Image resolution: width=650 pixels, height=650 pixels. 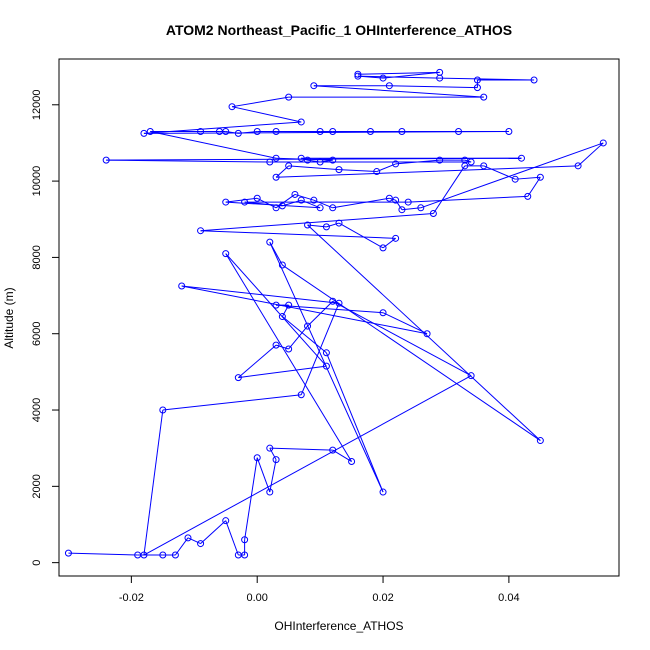 What do you see at coordinates (508, 598) in the screenshot?
I see `x-tick-label: 0.04` at bounding box center [508, 598].